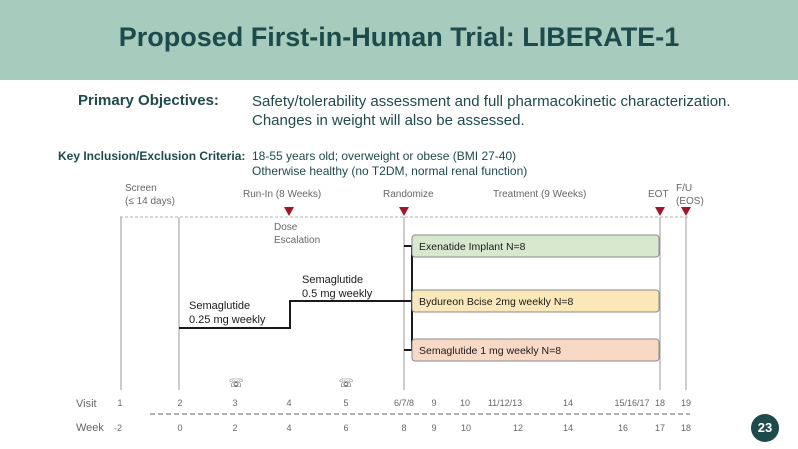  What do you see at coordinates (505, 403) in the screenshot?
I see `visit-number: 11/12/13` at bounding box center [505, 403].